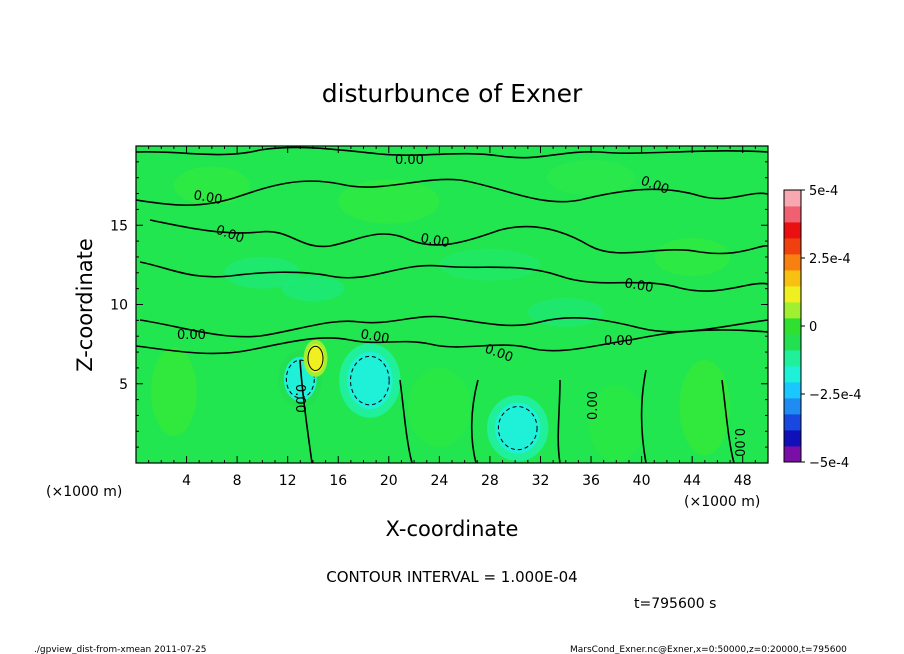  What do you see at coordinates (490, 481) in the screenshot?
I see `x-tick-label: 28` at bounding box center [490, 481].